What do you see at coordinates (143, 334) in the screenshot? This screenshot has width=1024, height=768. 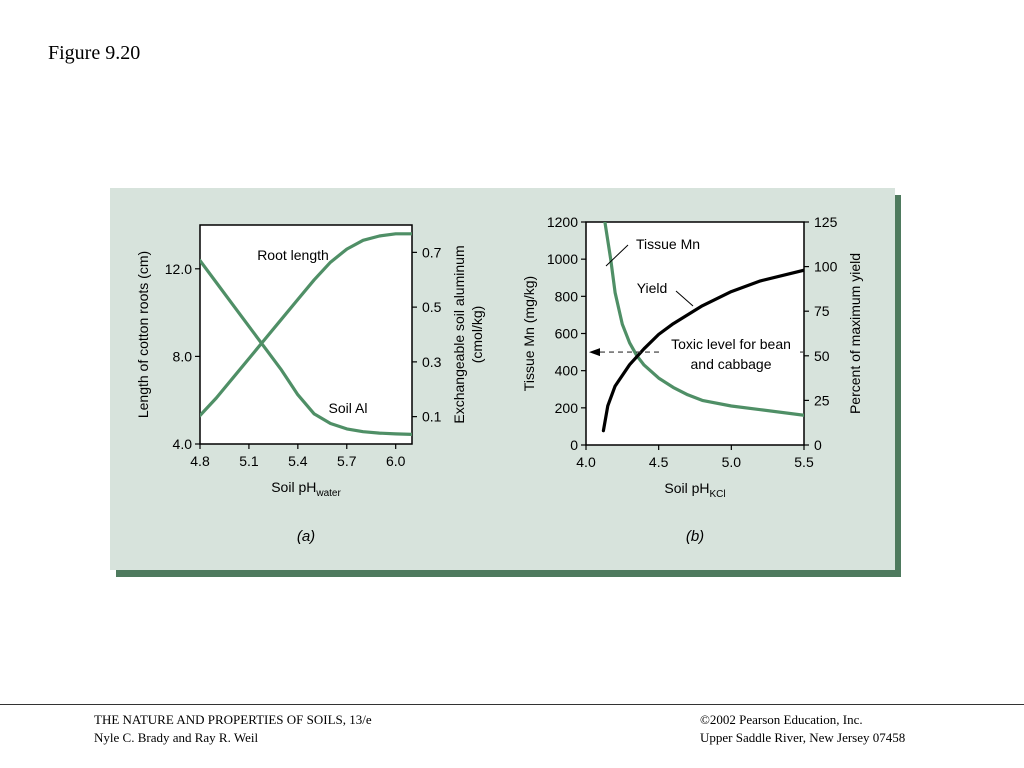 I see `y-left-axis-label-a: Length of cotton roots (cm)` at bounding box center [143, 334].